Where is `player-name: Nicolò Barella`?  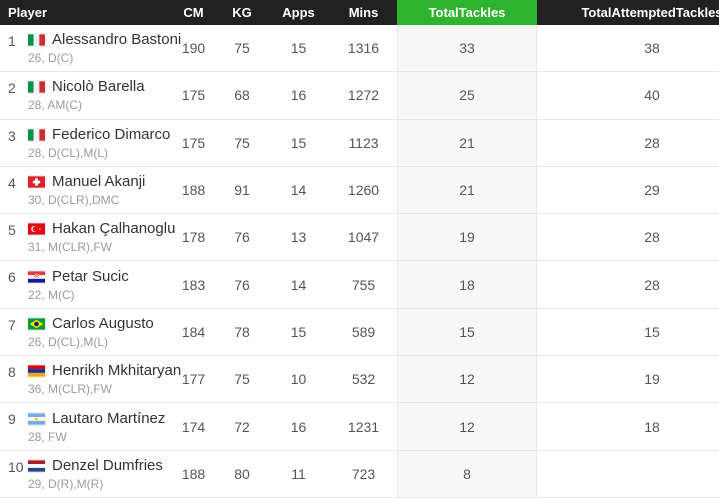
player-name: Nicolò Barella is located at coordinates (98, 87).